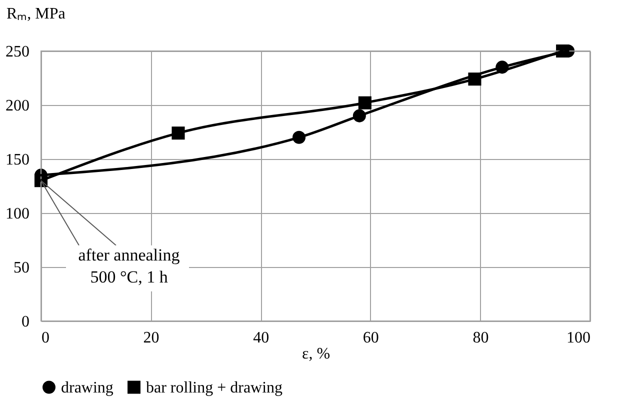  Describe the element at coordinates (22, 268) in the screenshot. I see `y-tick-label: 50` at that location.